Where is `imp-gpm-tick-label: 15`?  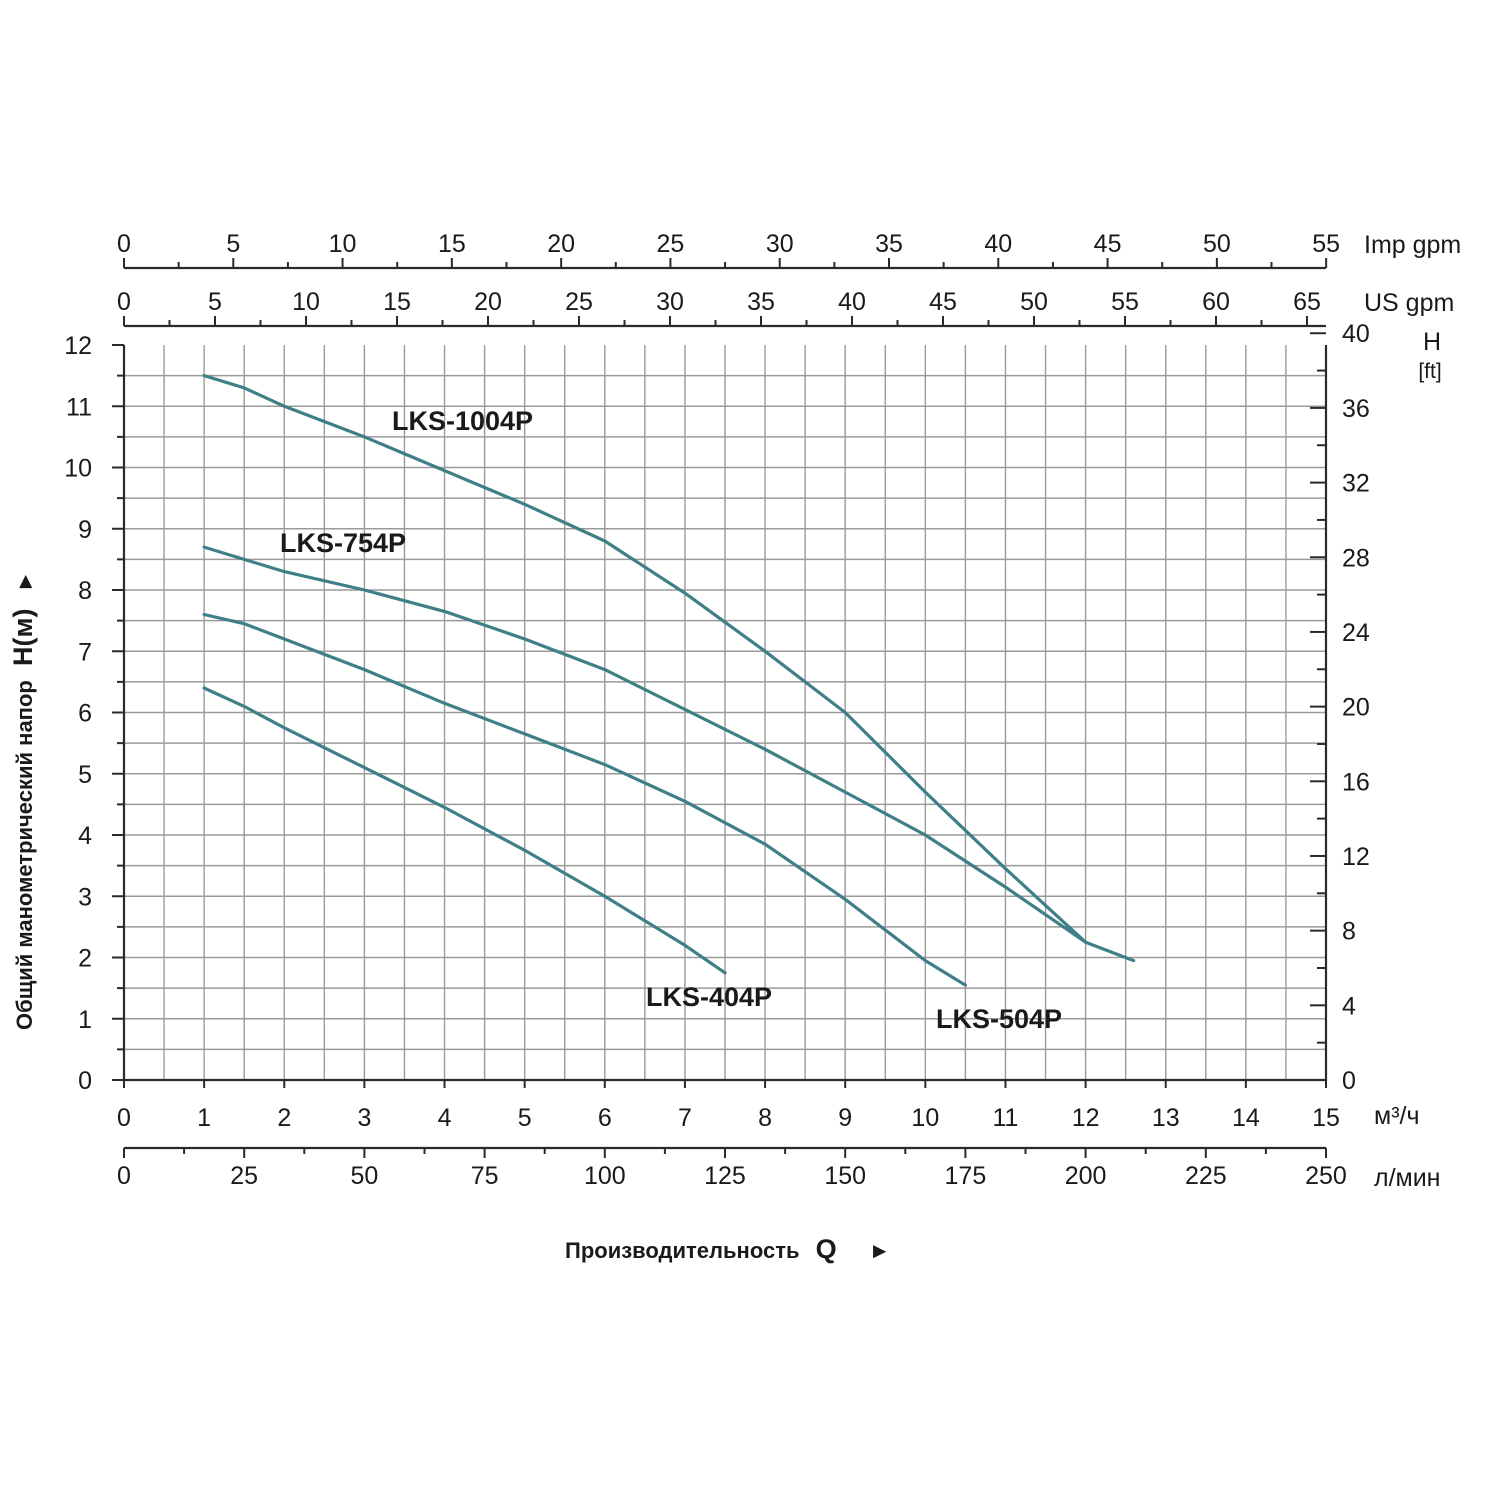 imp-gpm-tick-label: 15 is located at coordinates (452, 244).